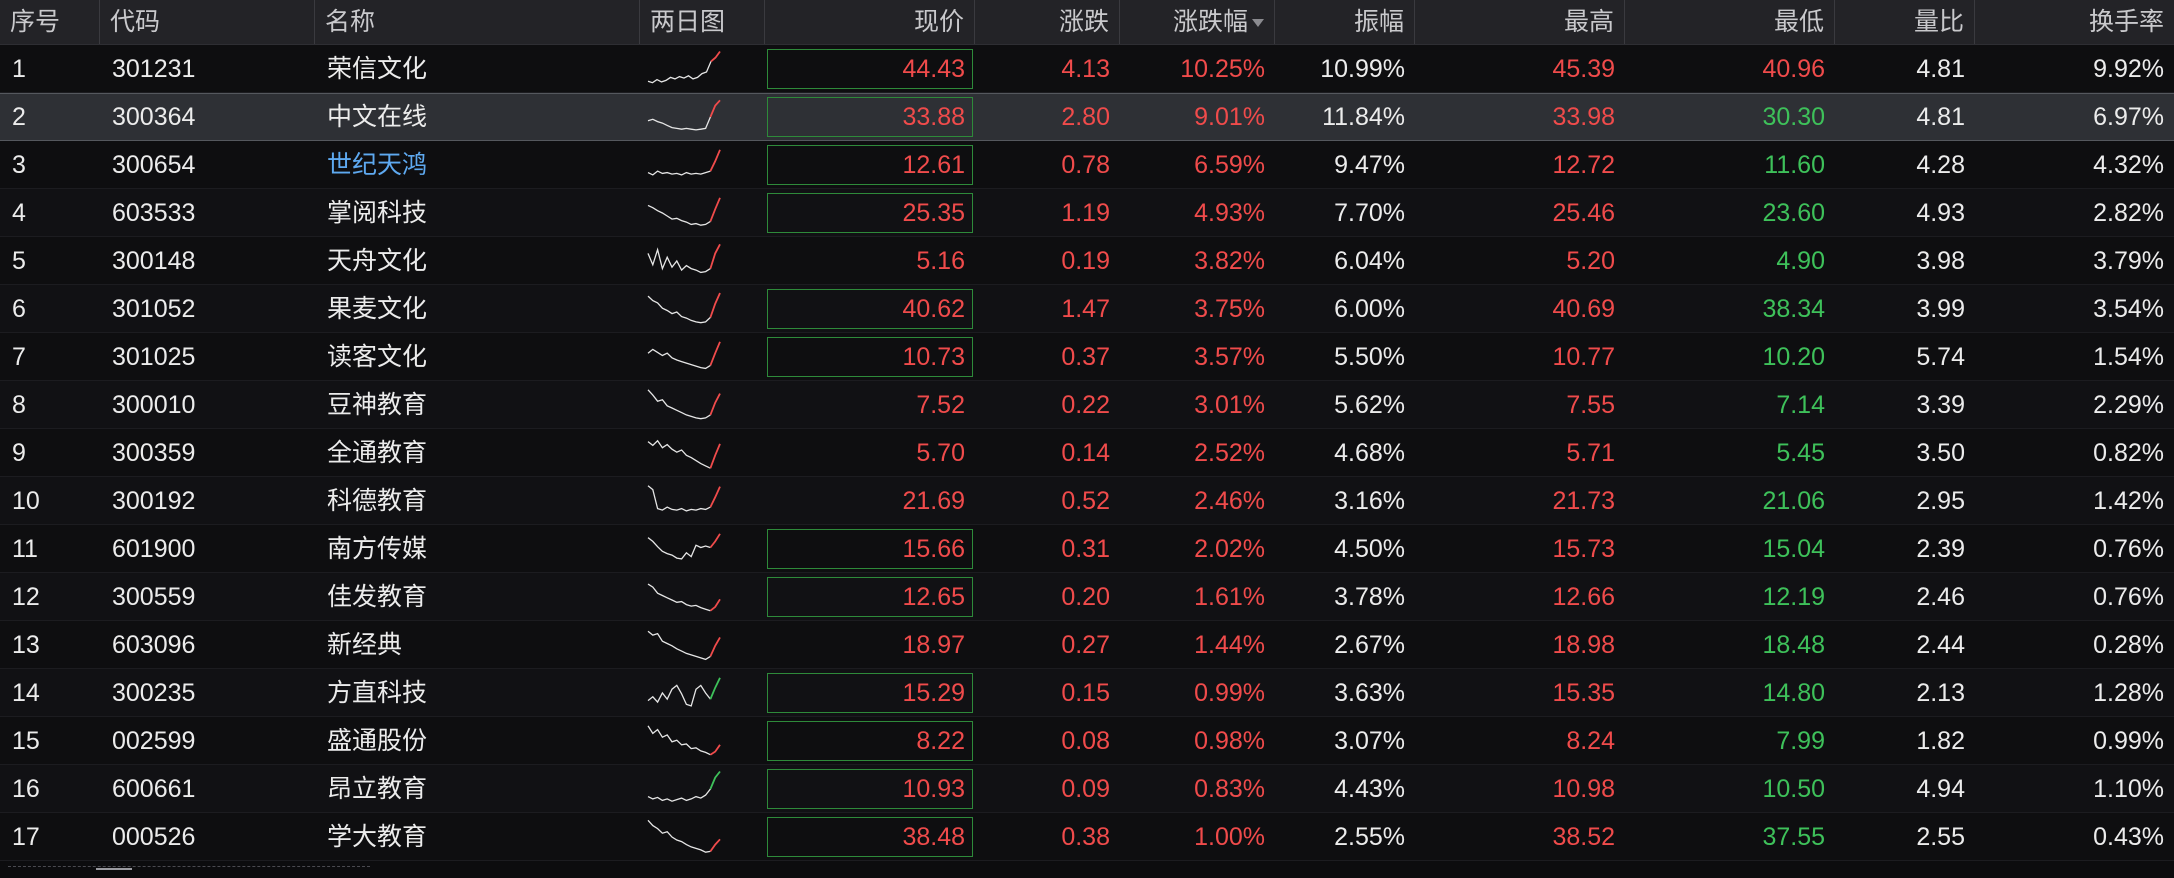 The height and width of the screenshot is (878, 2174). What do you see at coordinates (377, 788) in the screenshot?
I see `row-name: 昂立教育` at bounding box center [377, 788].